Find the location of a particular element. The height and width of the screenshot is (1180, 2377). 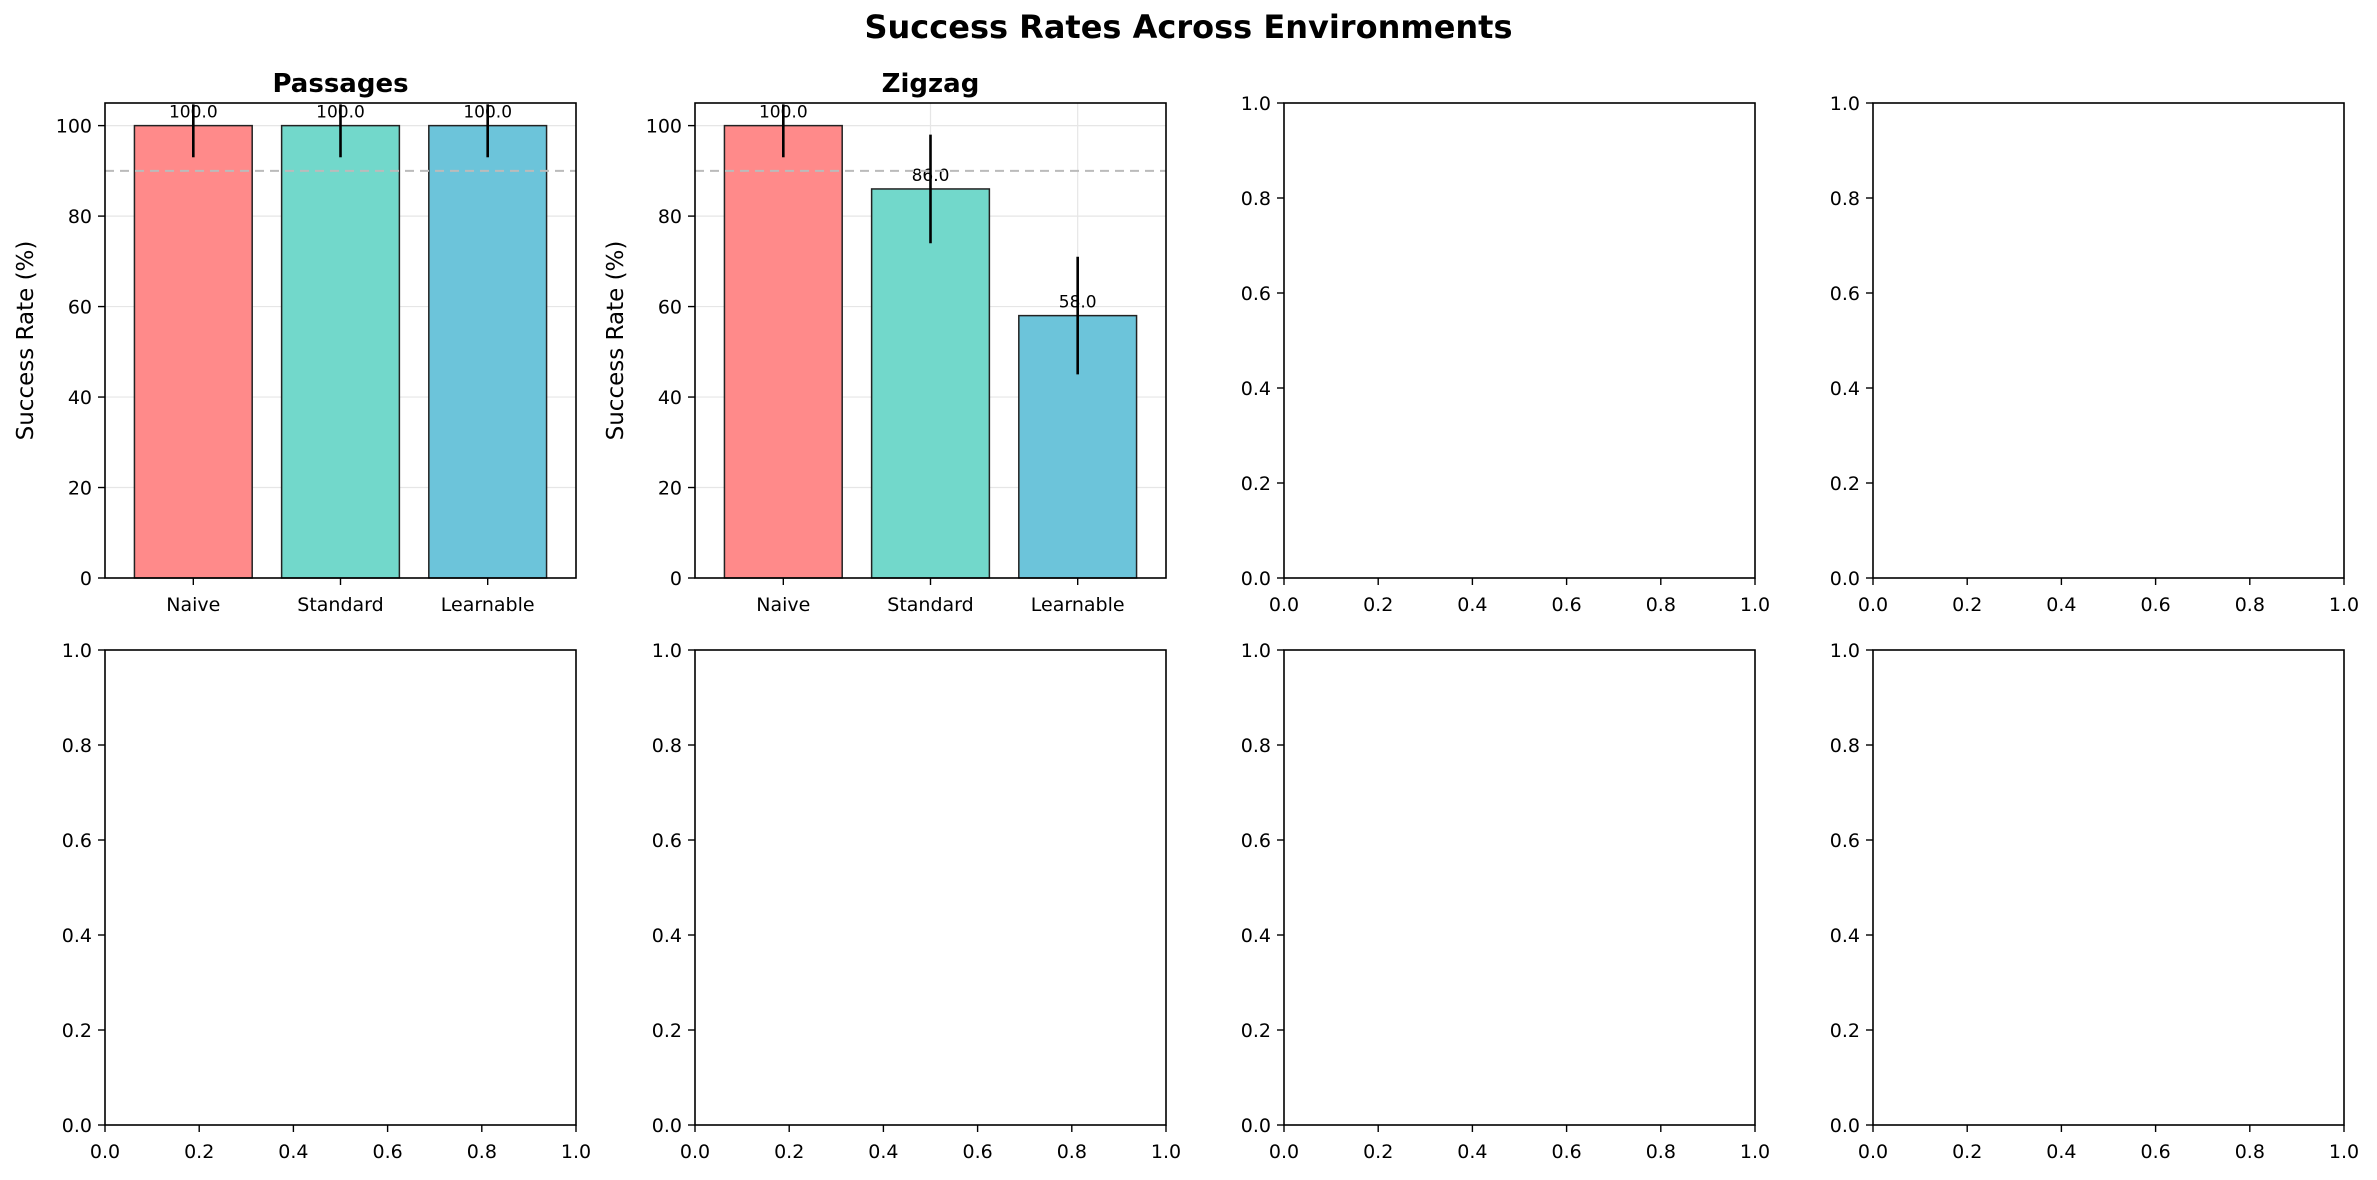

subplot-6: 0.0 0.2 0.4 0.6 0.8 1.0 0.0 0.2 0.4 0.6 0.8 1.0 is located at coordinates (916, 901).